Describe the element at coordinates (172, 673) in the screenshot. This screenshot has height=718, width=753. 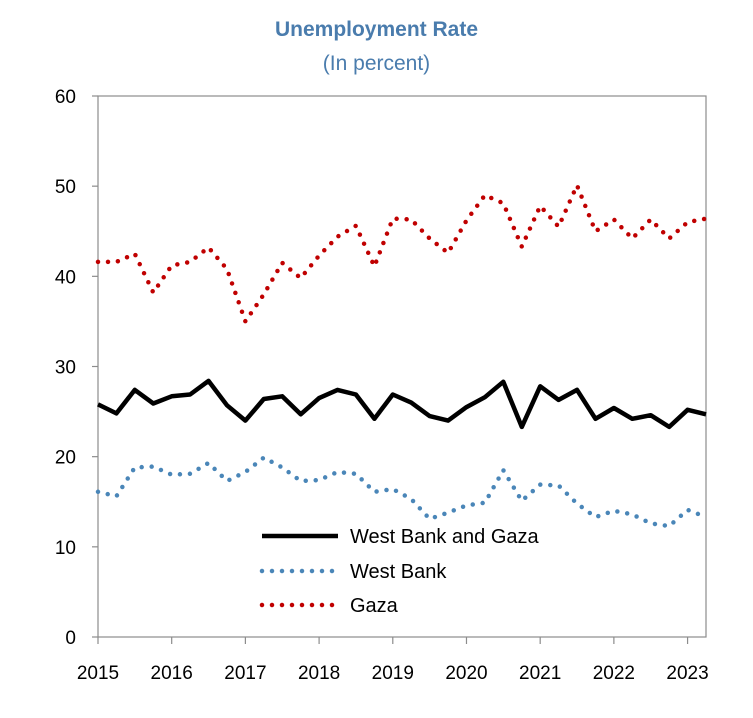
I see `x-tick-label: 2016` at that location.